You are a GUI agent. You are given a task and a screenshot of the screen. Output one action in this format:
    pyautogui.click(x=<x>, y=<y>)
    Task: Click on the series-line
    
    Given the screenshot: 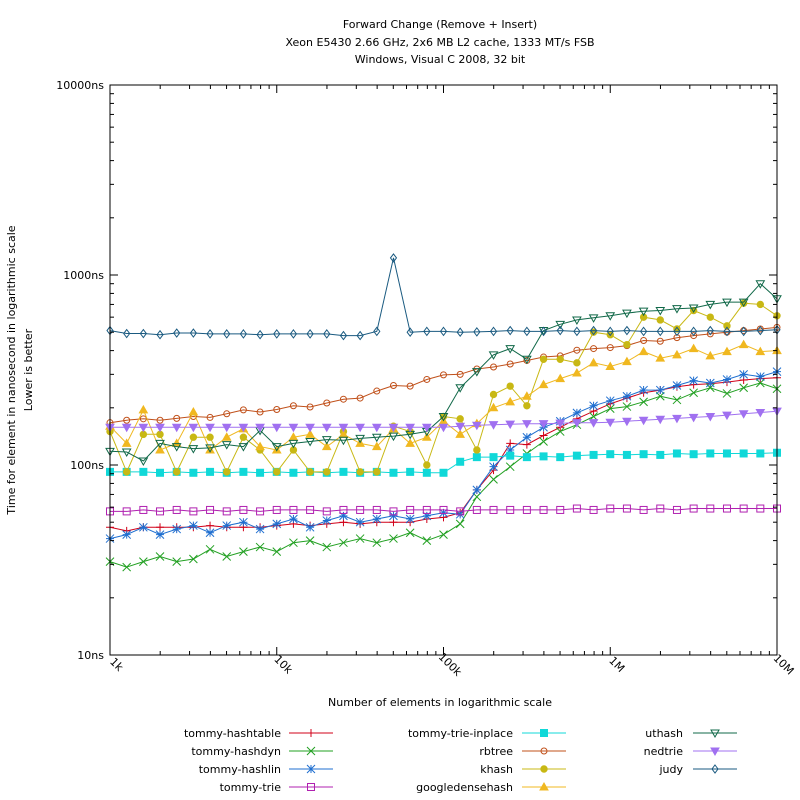 What is the action you would take?
    pyautogui.click(x=443, y=509)
    